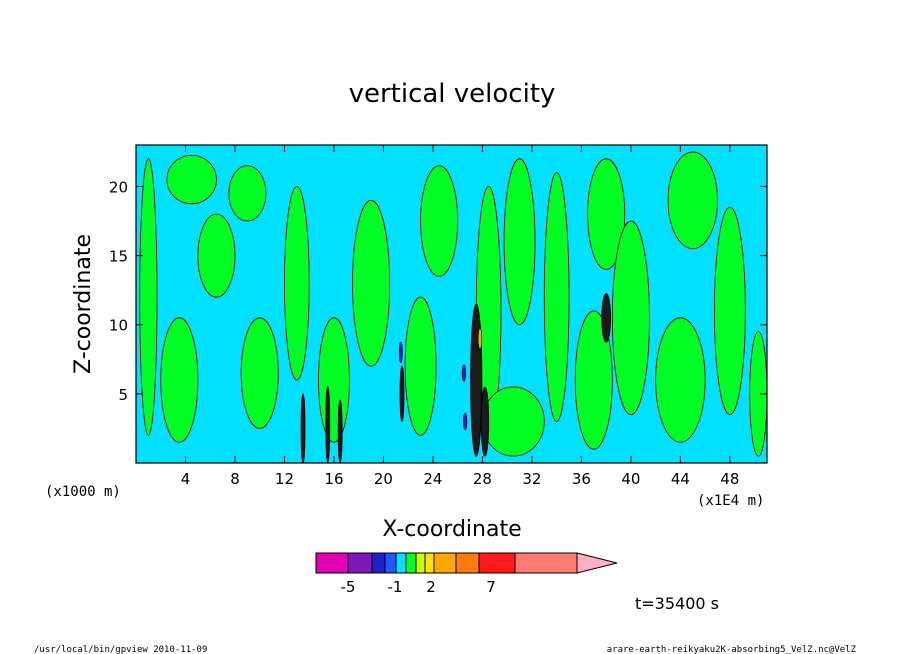 Image resolution: width=904 pixels, height=654 pixels. I want to click on colorbar-label: 2, so click(431, 587).